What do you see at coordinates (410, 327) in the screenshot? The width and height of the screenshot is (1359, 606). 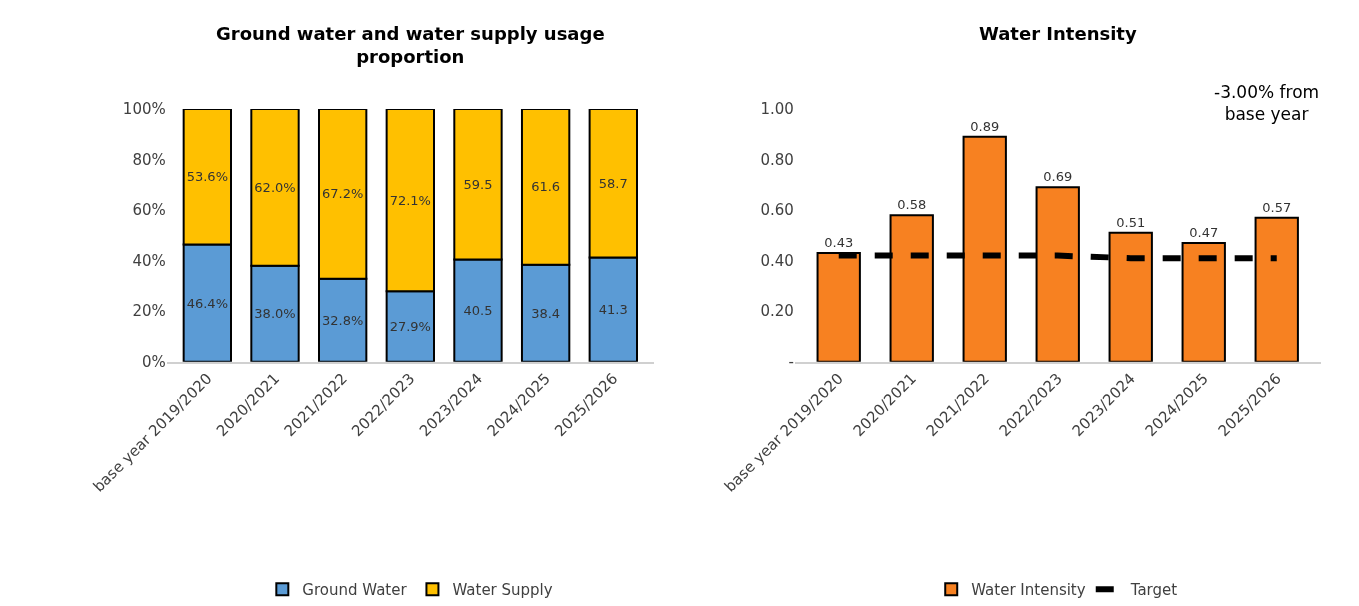 I see `data-label: 27.9%` at bounding box center [410, 327].